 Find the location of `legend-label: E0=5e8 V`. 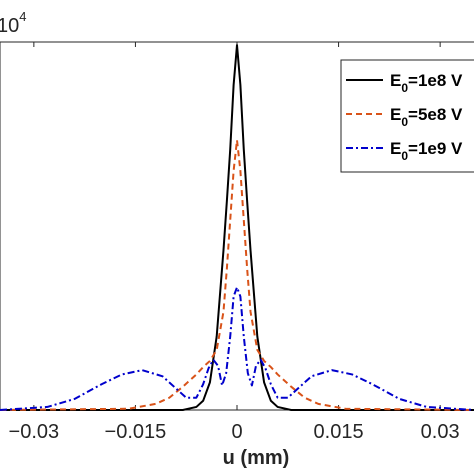

legend-label: E0=5e8 V is located at coordinates (426, 117).